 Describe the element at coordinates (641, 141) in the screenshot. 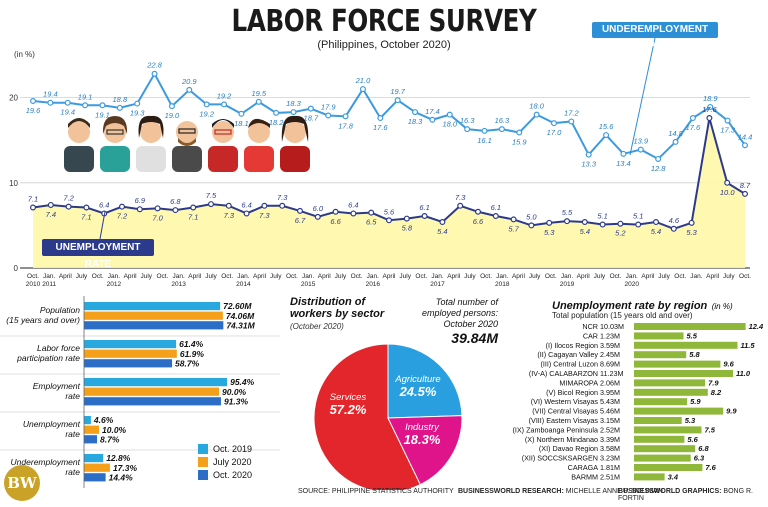

I see `underemployment-data-label: 13.9` at that location.